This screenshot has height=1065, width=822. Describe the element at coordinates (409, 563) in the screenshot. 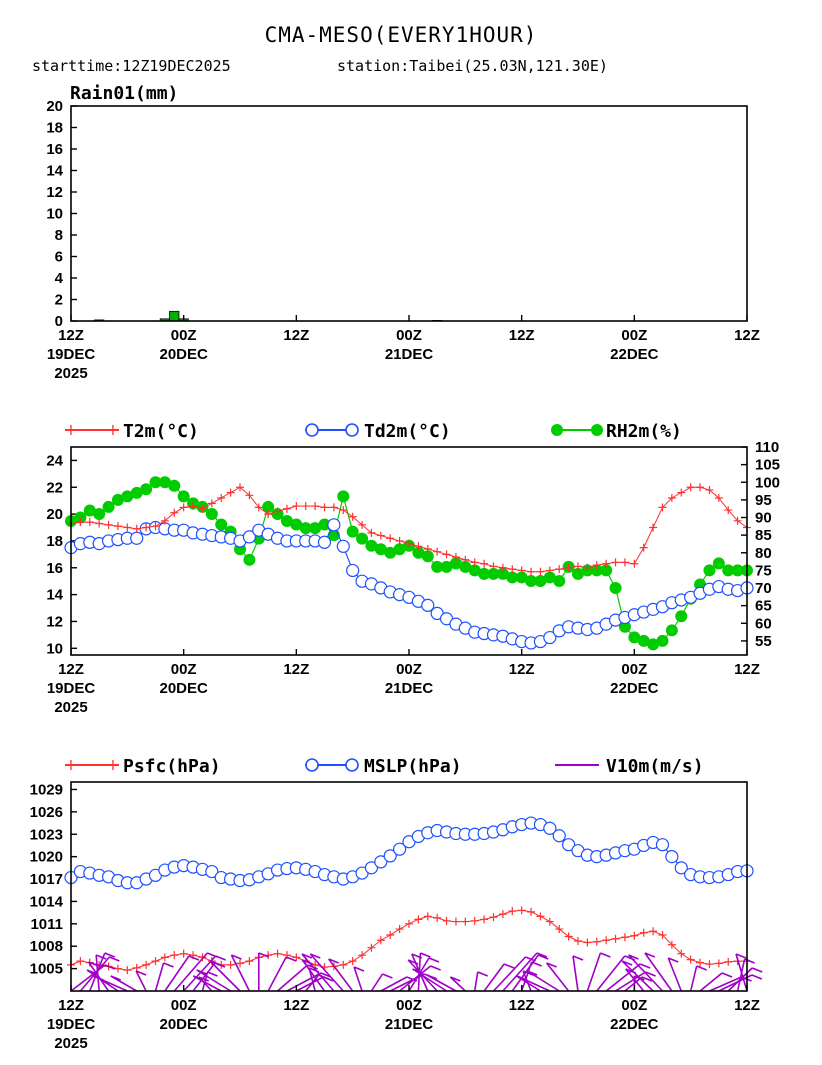

I see `temp-series` at that location.